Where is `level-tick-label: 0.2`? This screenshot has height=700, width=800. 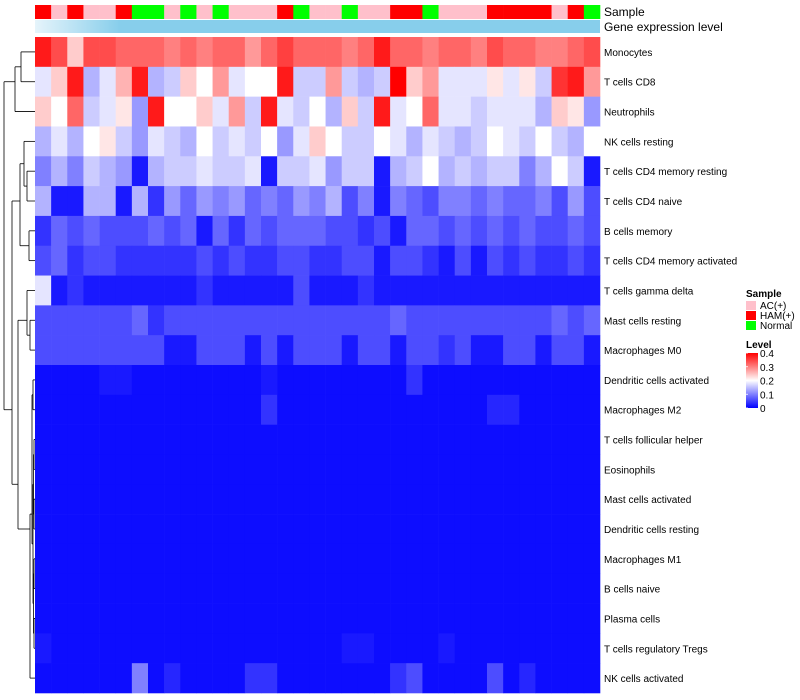
level-tick-label: 0.2 is located at coordinates (767, 382).